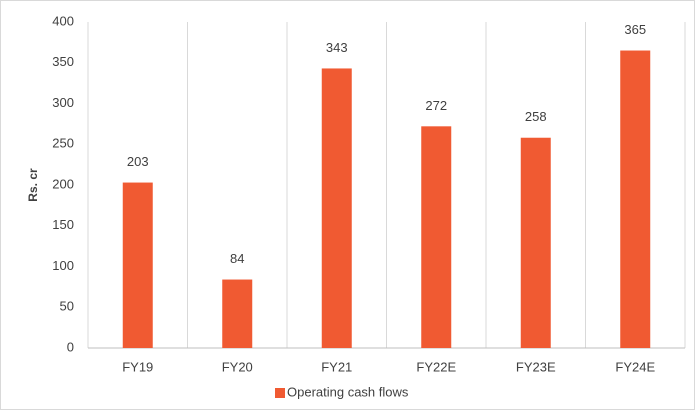  Describe the element at coordinates (635, 366) in the screenshot. I see `x-tick-label: FY24E` at that location.